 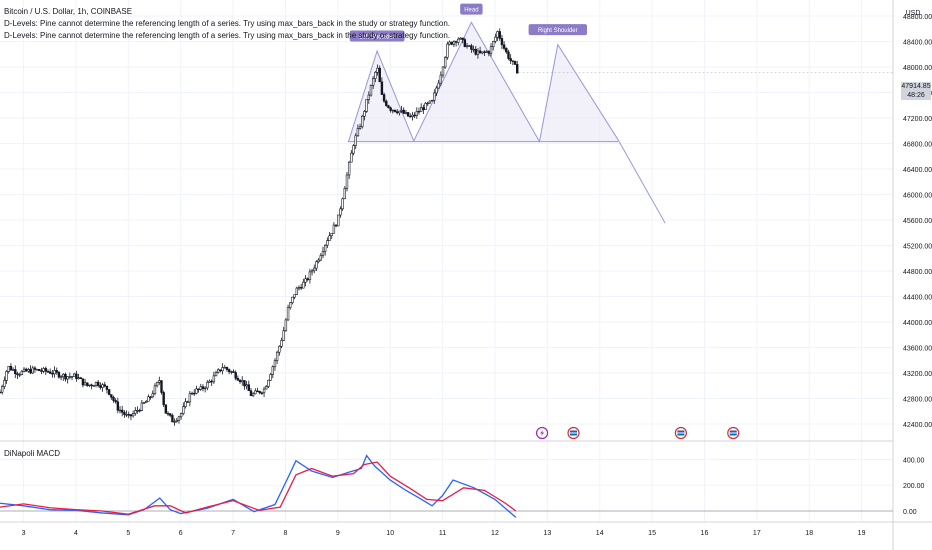 What do you see at coordinates (338, 533) in the screenshot?
I see `time-tick-label: 9` at bounding box center [338, 533].